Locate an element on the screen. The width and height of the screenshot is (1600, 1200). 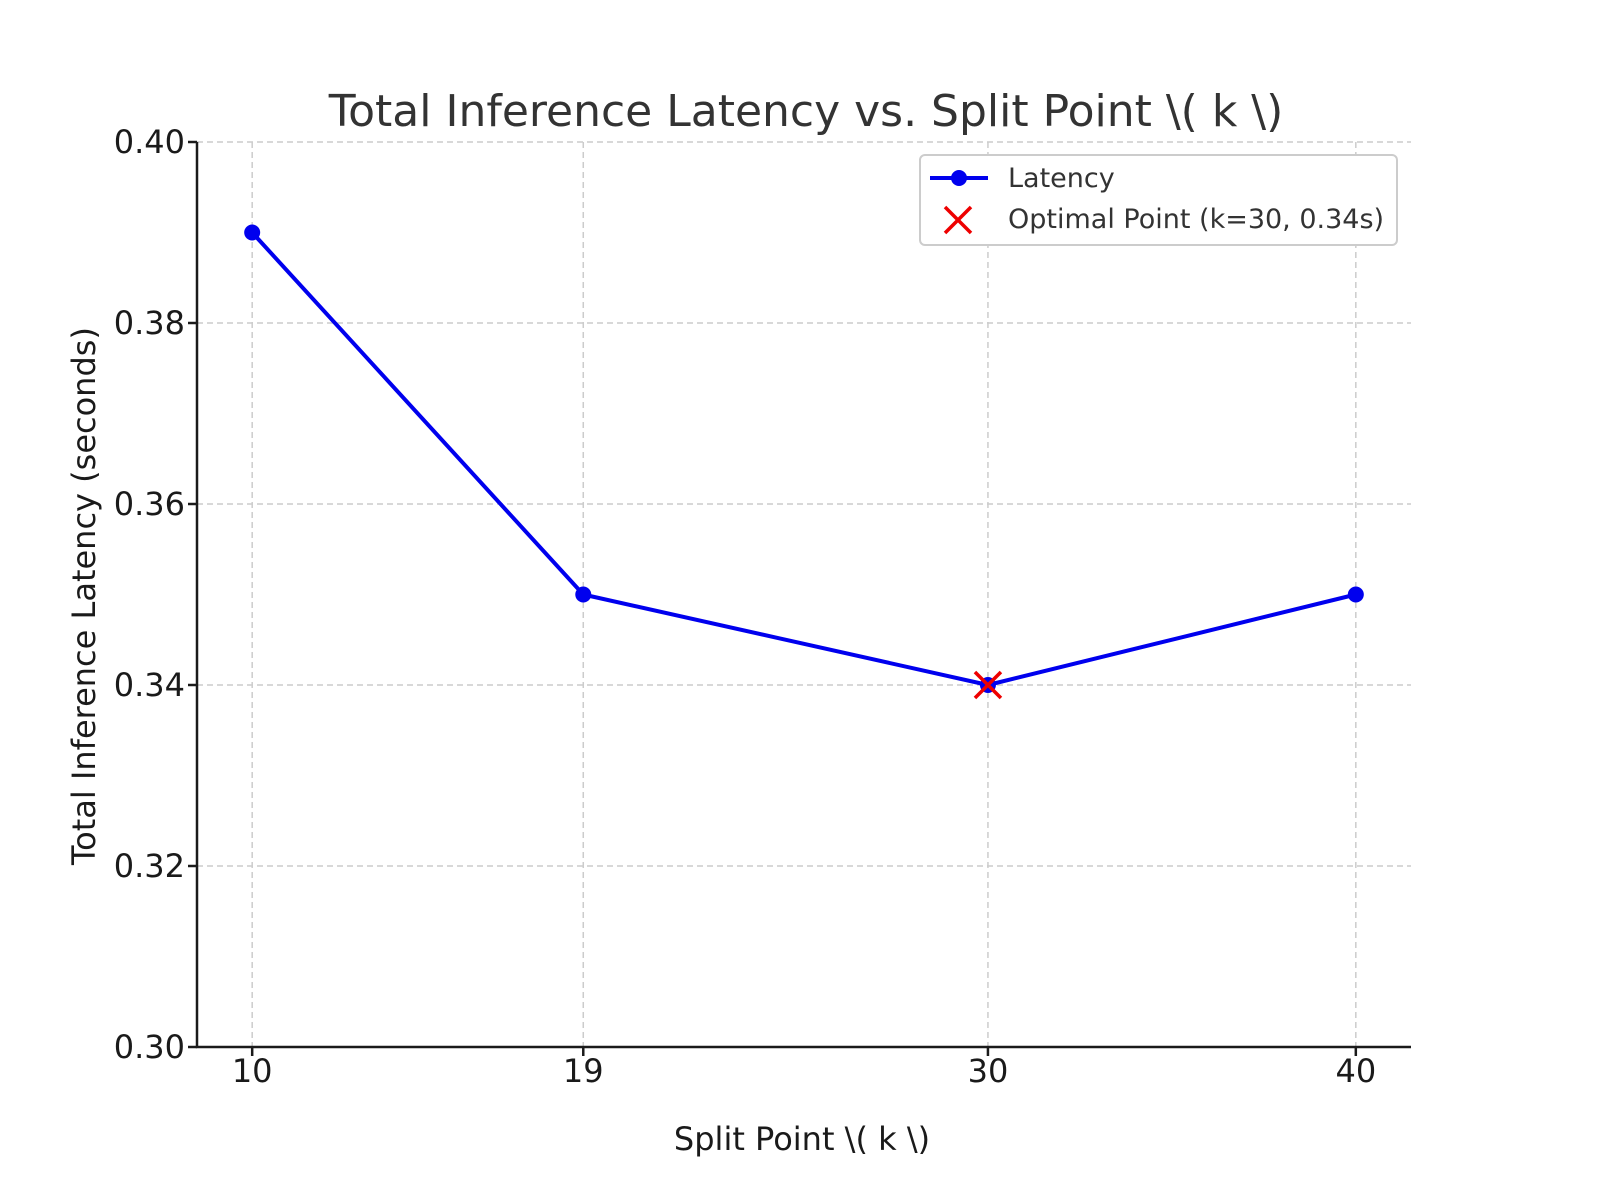
x-tick-label: 19 is located at coordinates (583, 1071).